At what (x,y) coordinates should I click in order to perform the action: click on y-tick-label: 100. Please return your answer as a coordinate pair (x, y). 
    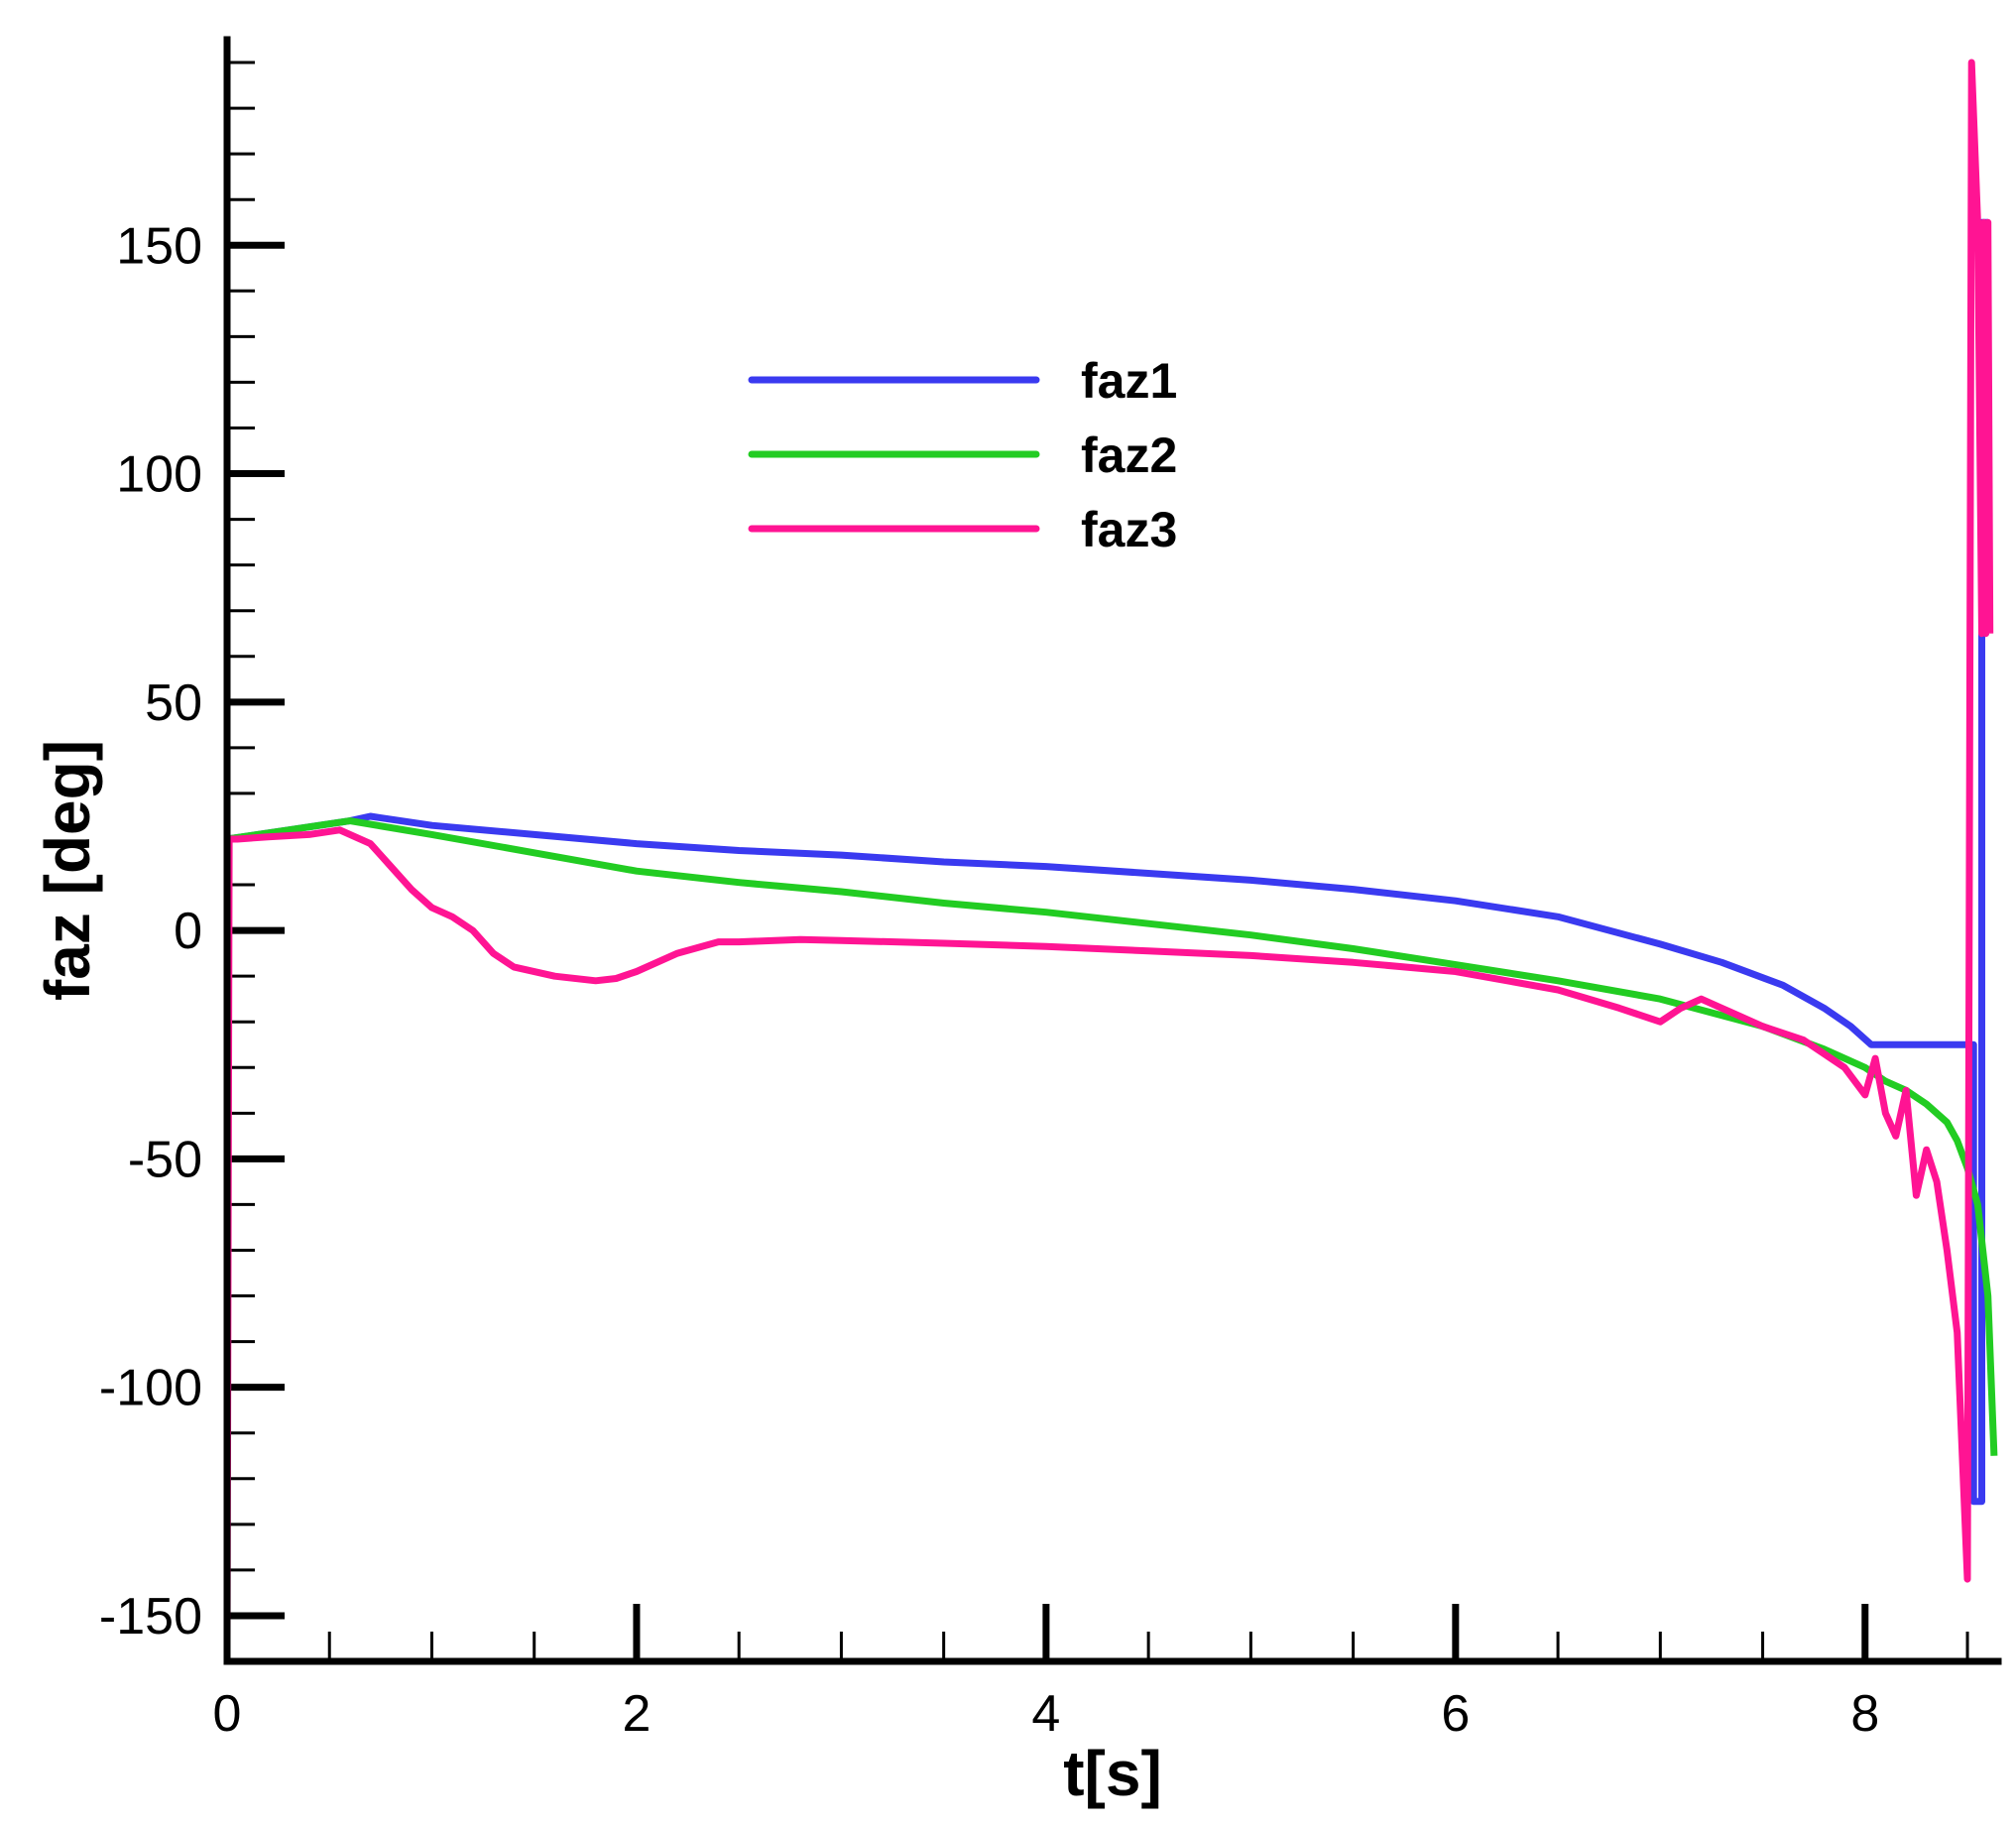
    Looking at the image, I should click on (159, 475).